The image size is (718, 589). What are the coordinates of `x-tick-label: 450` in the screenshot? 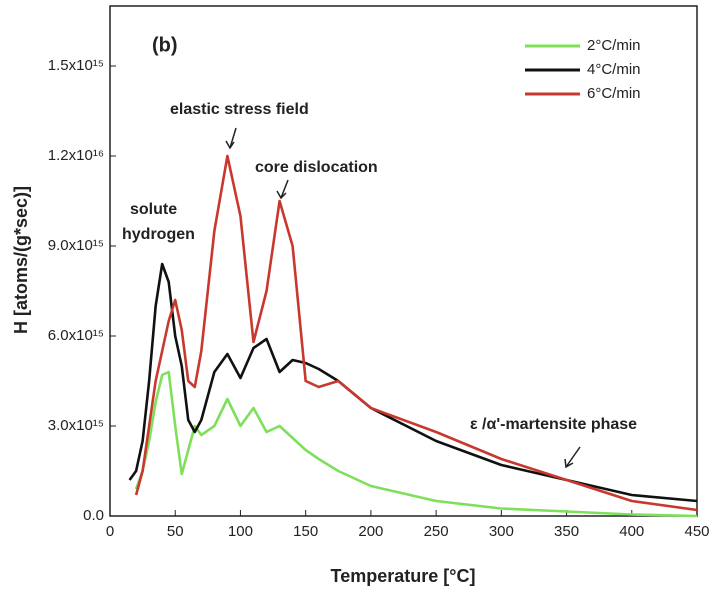 It's located at (696, 531).